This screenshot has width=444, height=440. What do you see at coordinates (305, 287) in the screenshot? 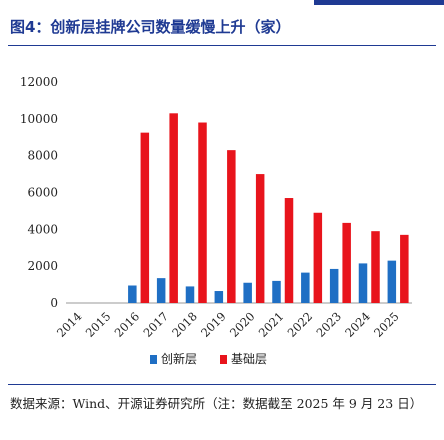
I see `bar-innovation-2022` at bounding box center [305, 287].